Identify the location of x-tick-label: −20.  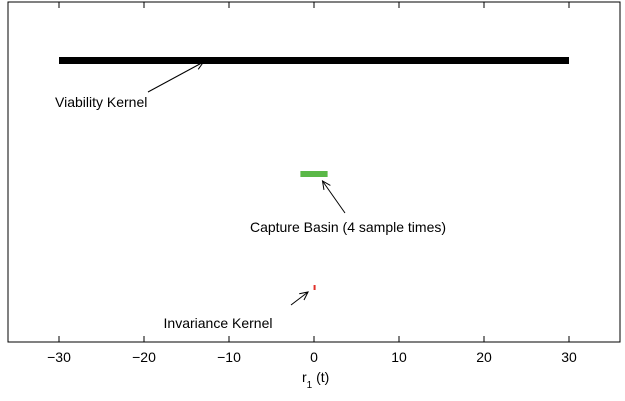
(144, 357).